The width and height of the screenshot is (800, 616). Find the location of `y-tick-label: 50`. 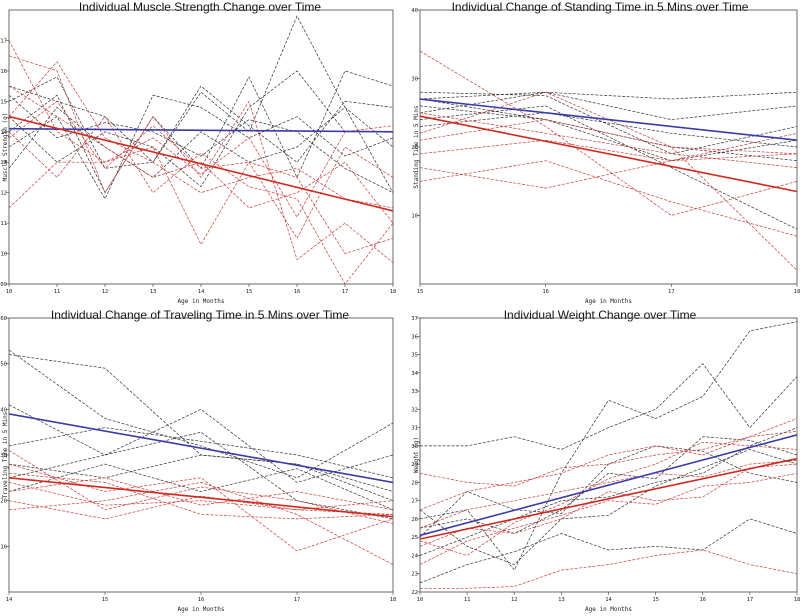

y-tick-label: 50 is located at coordinates (3, 365).